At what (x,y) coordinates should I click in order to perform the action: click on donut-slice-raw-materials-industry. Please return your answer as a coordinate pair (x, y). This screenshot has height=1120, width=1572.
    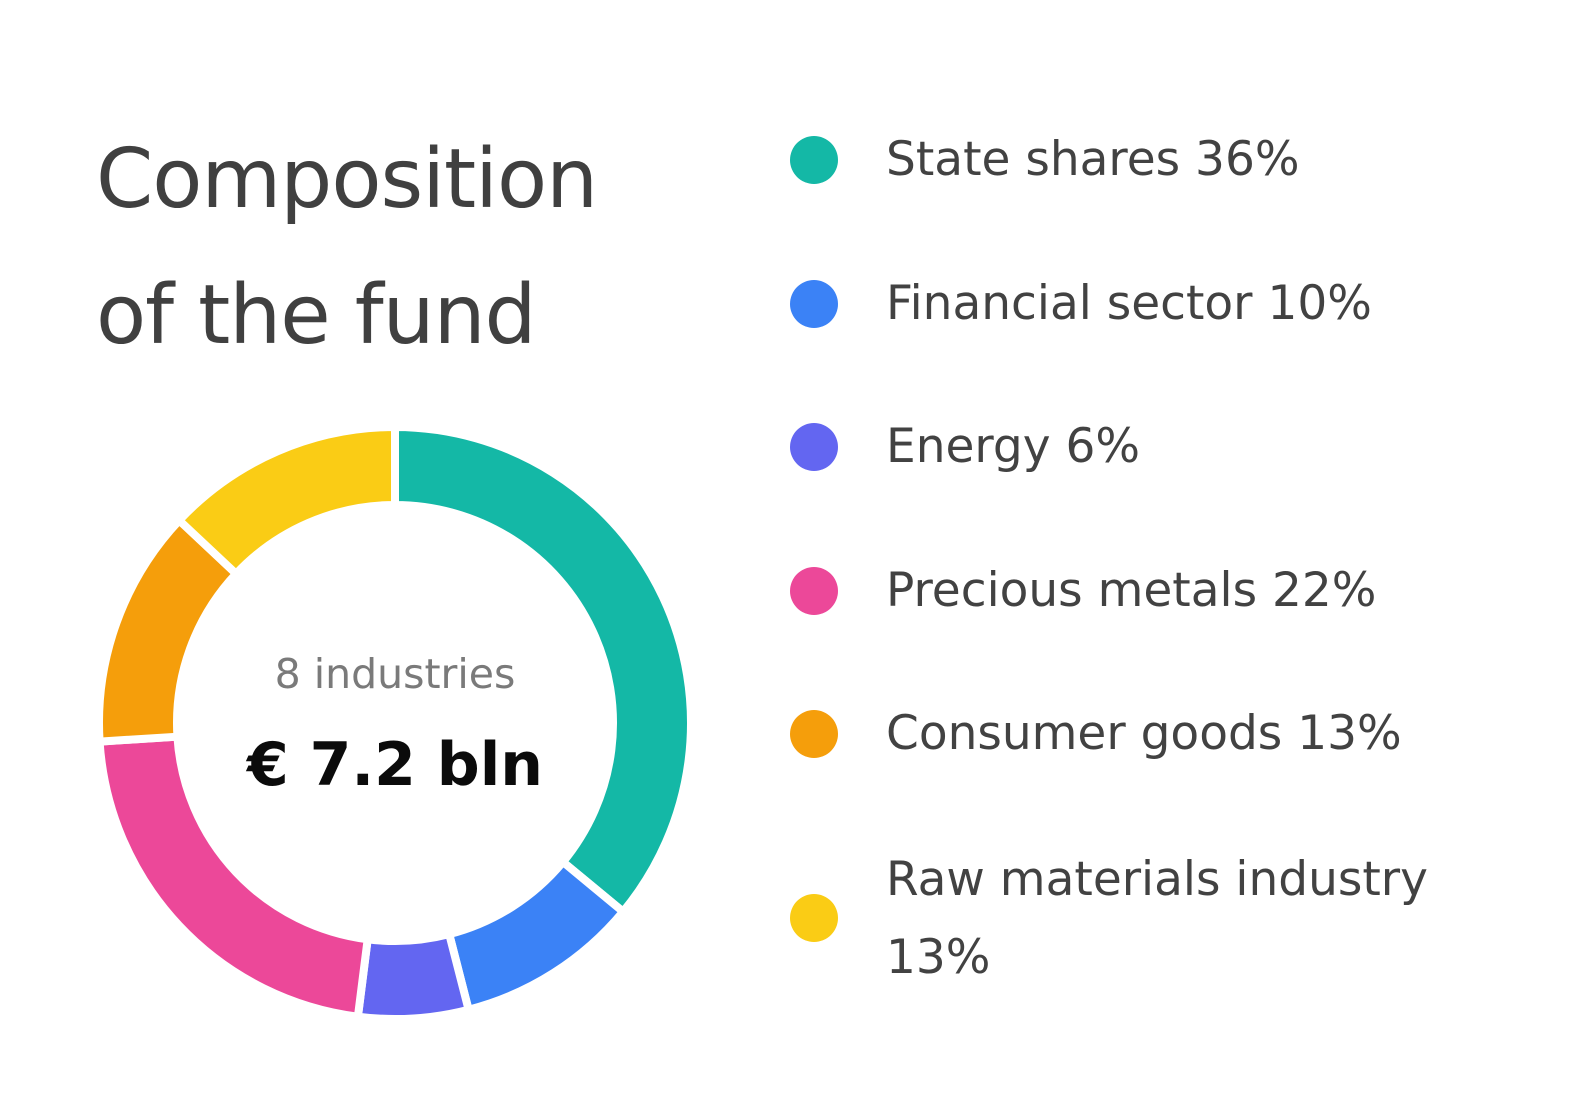
    Looking at the image, I should click on (286, 502).